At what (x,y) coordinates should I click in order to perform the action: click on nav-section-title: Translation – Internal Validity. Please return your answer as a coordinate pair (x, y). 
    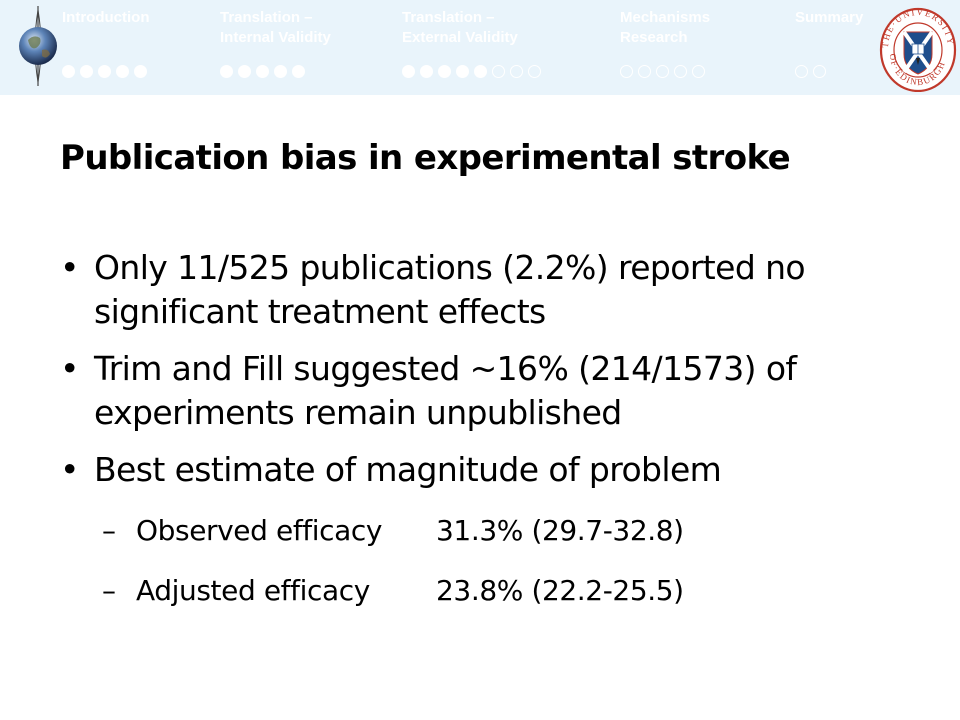
    Looking at the image, I should click on (275, 27).